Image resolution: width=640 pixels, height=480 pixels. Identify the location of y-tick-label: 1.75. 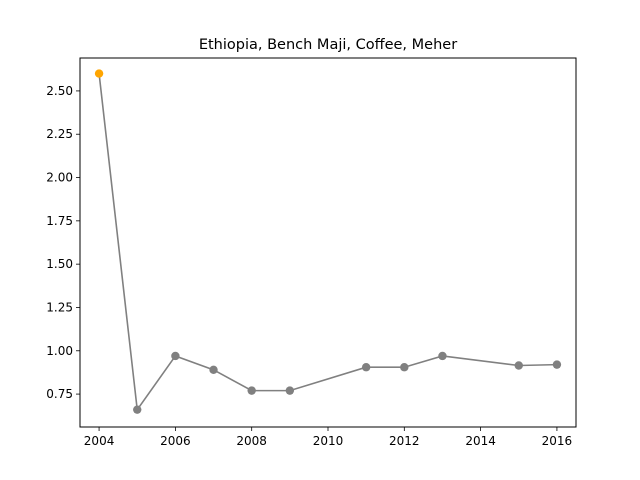
(59, 221).